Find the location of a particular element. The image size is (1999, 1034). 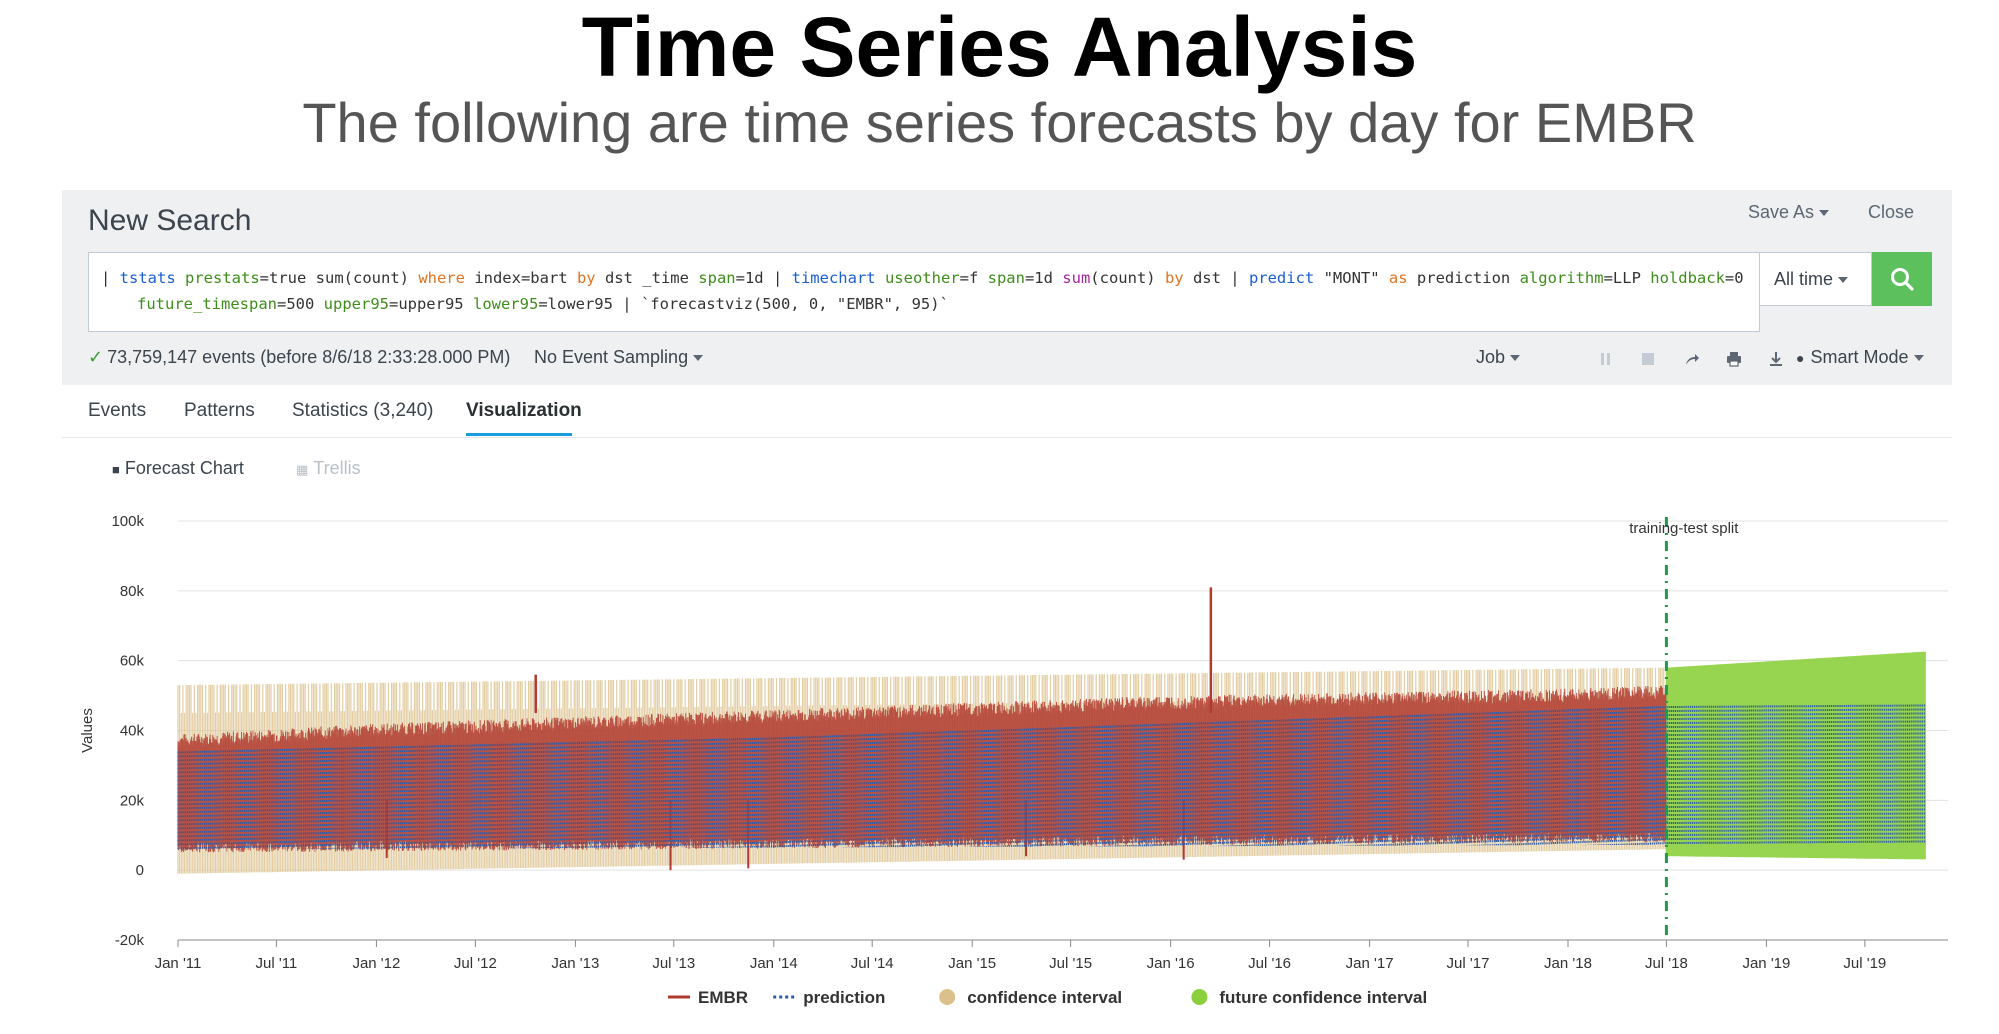

query-token: index=bart is located at coordinates (520, 278).